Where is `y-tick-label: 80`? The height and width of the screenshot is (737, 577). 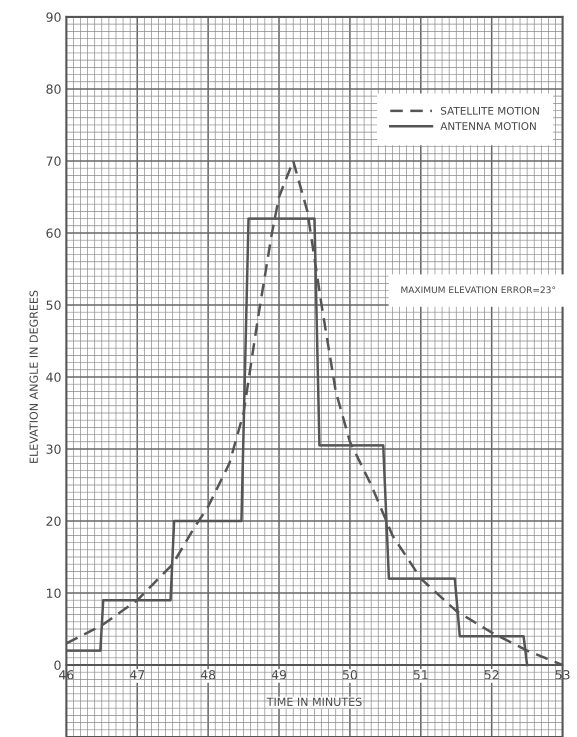
y-tick-label: 80 is located at coordinates (53, 89).